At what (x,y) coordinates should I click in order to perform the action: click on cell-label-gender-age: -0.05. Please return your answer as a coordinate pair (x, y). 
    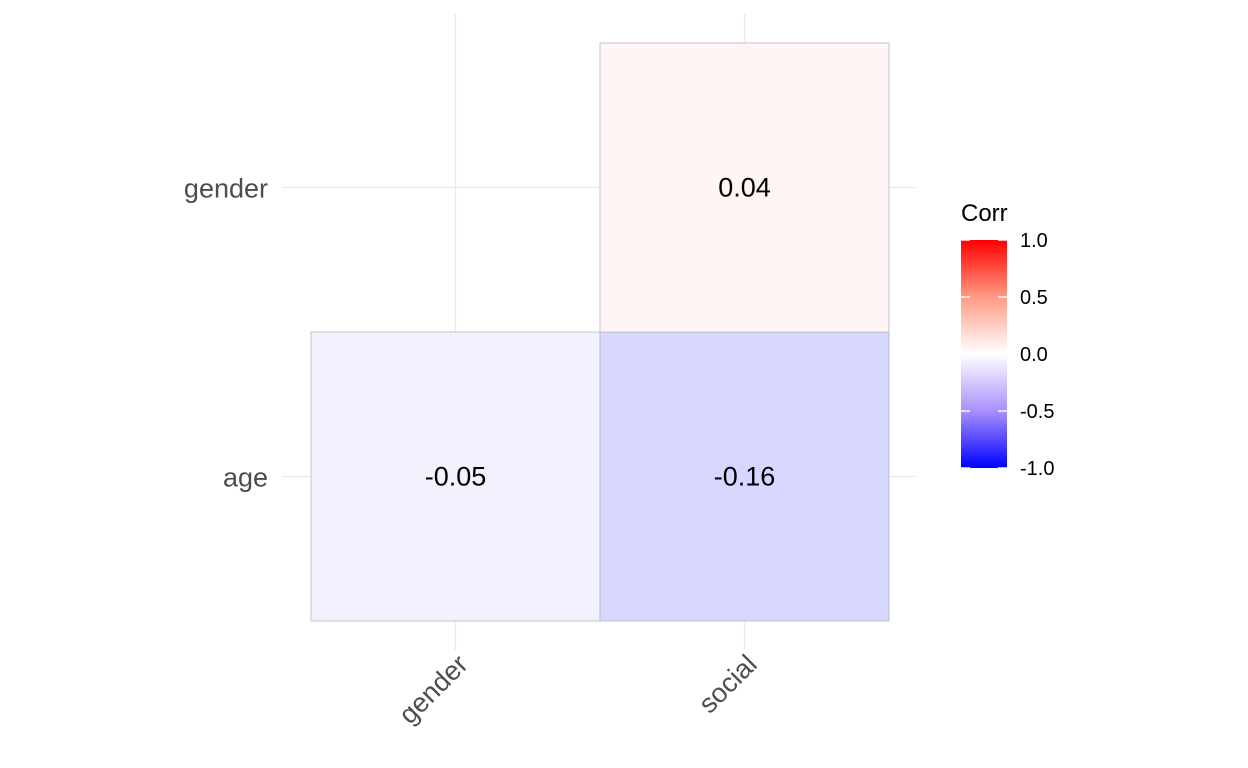
    Looking at the image, I should click on (456, 477).